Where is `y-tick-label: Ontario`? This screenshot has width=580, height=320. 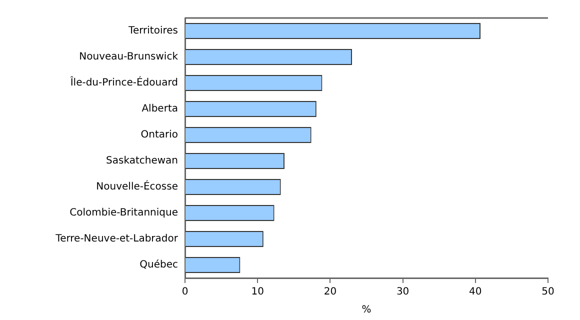
y-tick-label: Ontario is located at coordinates (159, 135).